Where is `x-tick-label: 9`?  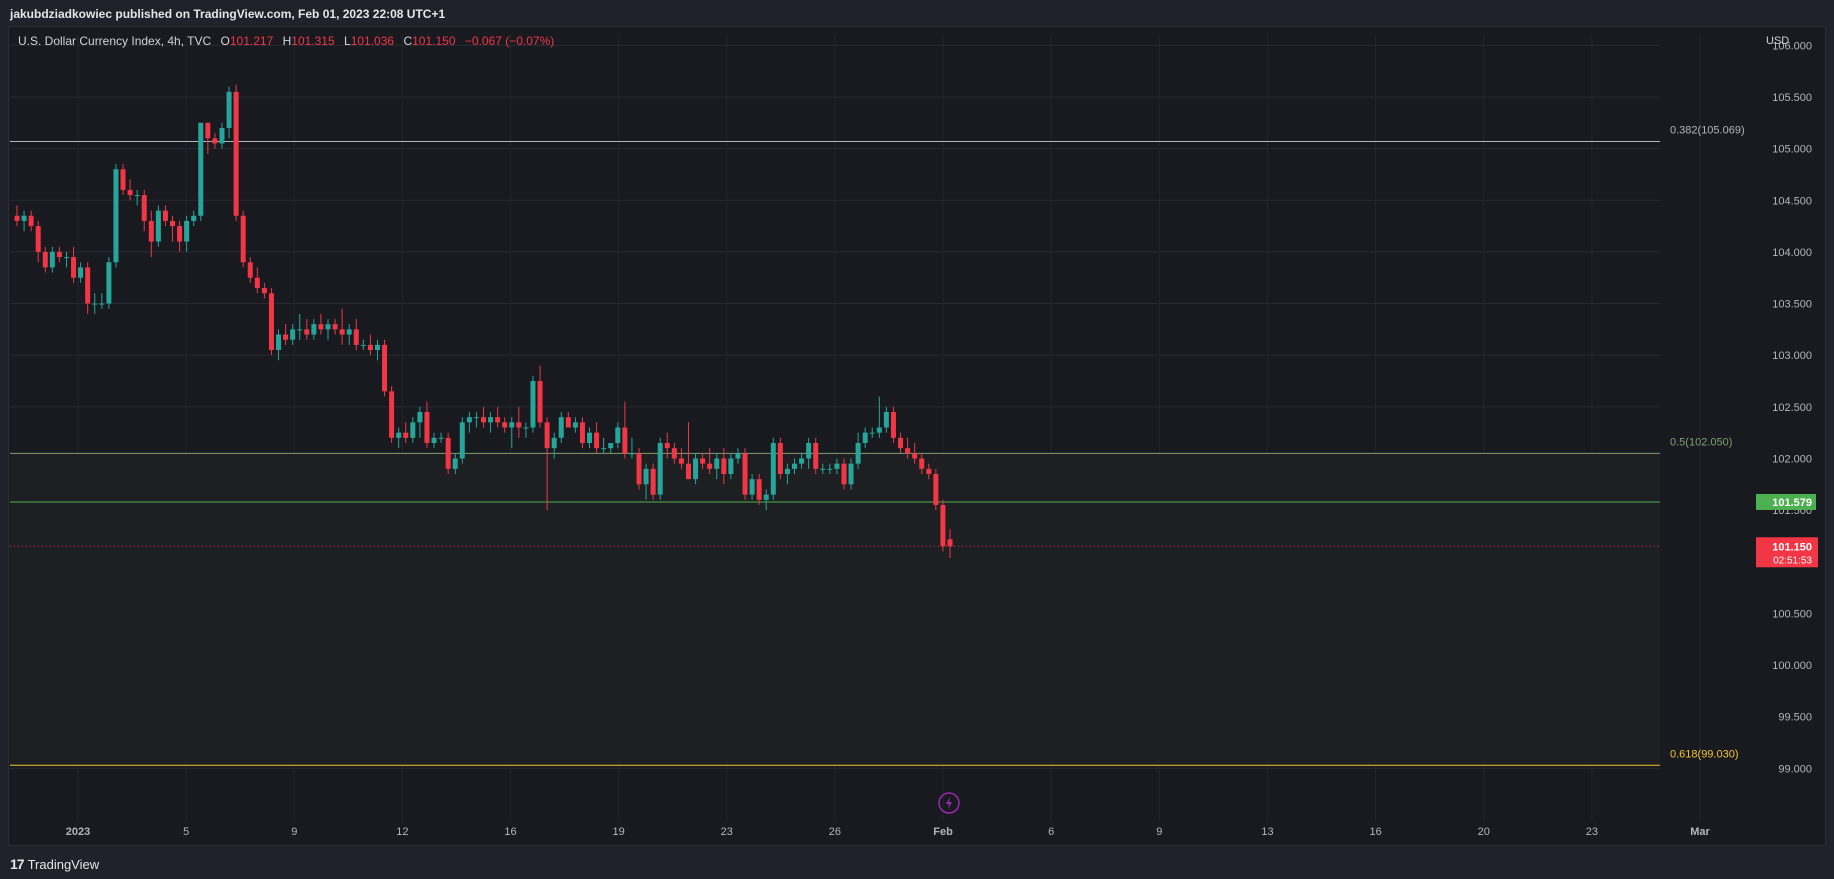
x-tick-label: 9 is located at coordinates (1159, 832).